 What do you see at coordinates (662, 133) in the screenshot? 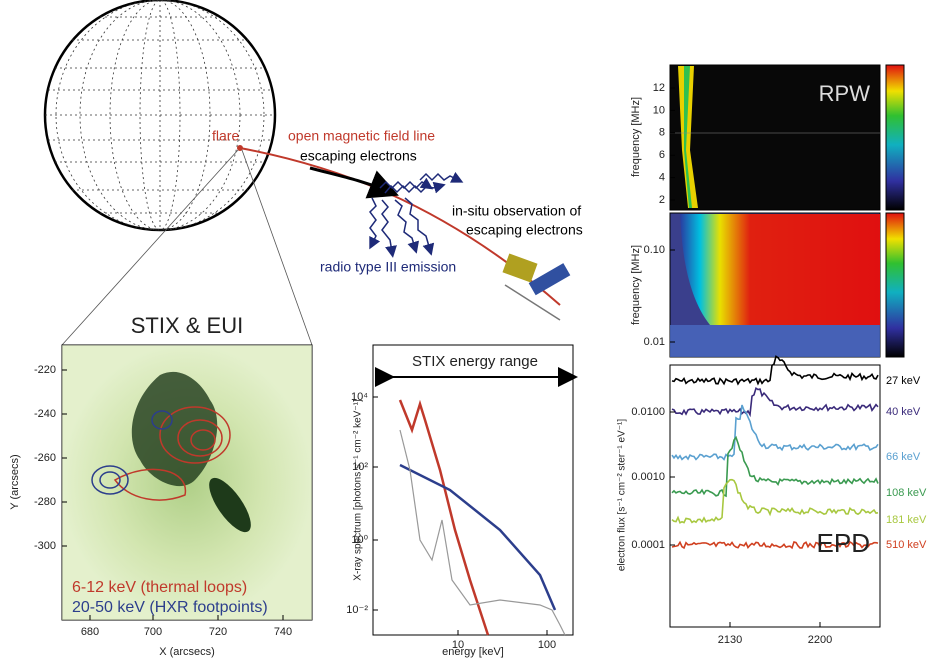
I see `y-tick-label: 8` at bounding box center [662, 133].